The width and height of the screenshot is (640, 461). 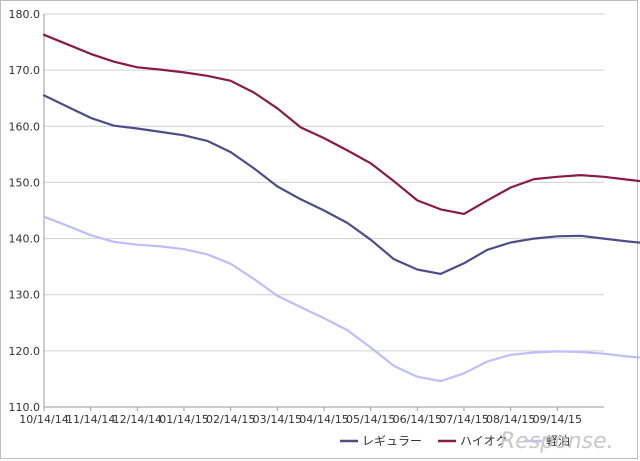 What do you see at coordinates (25, 70) in the screenshot?
I see `y-tick-label: 170.0` at bounding box center [25, 70].